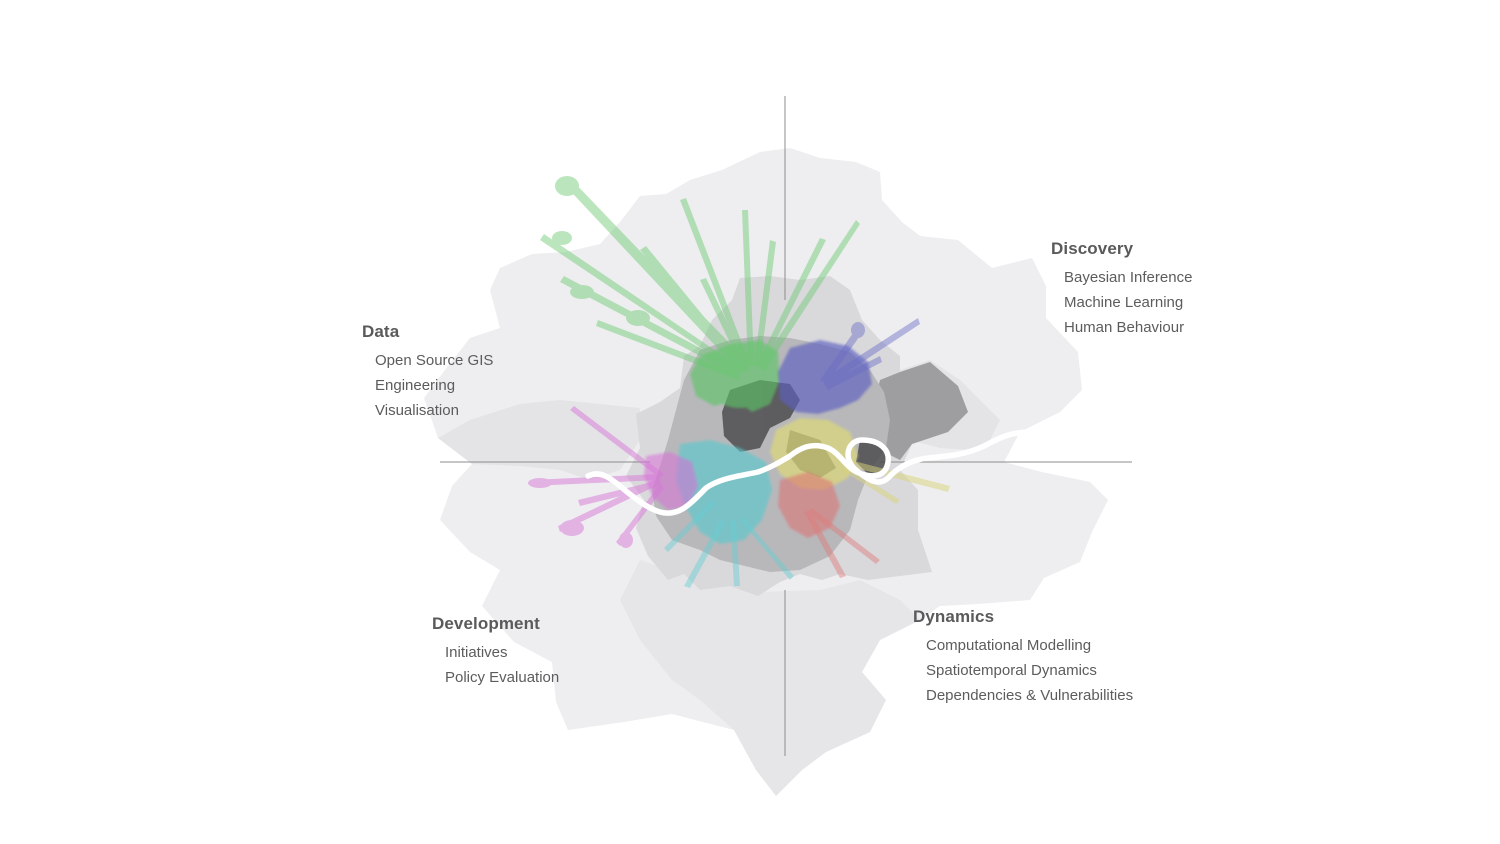  Describe the element at coordinates (770, 678) in the screenshot. I see `outer-boroughs-south` at that location.